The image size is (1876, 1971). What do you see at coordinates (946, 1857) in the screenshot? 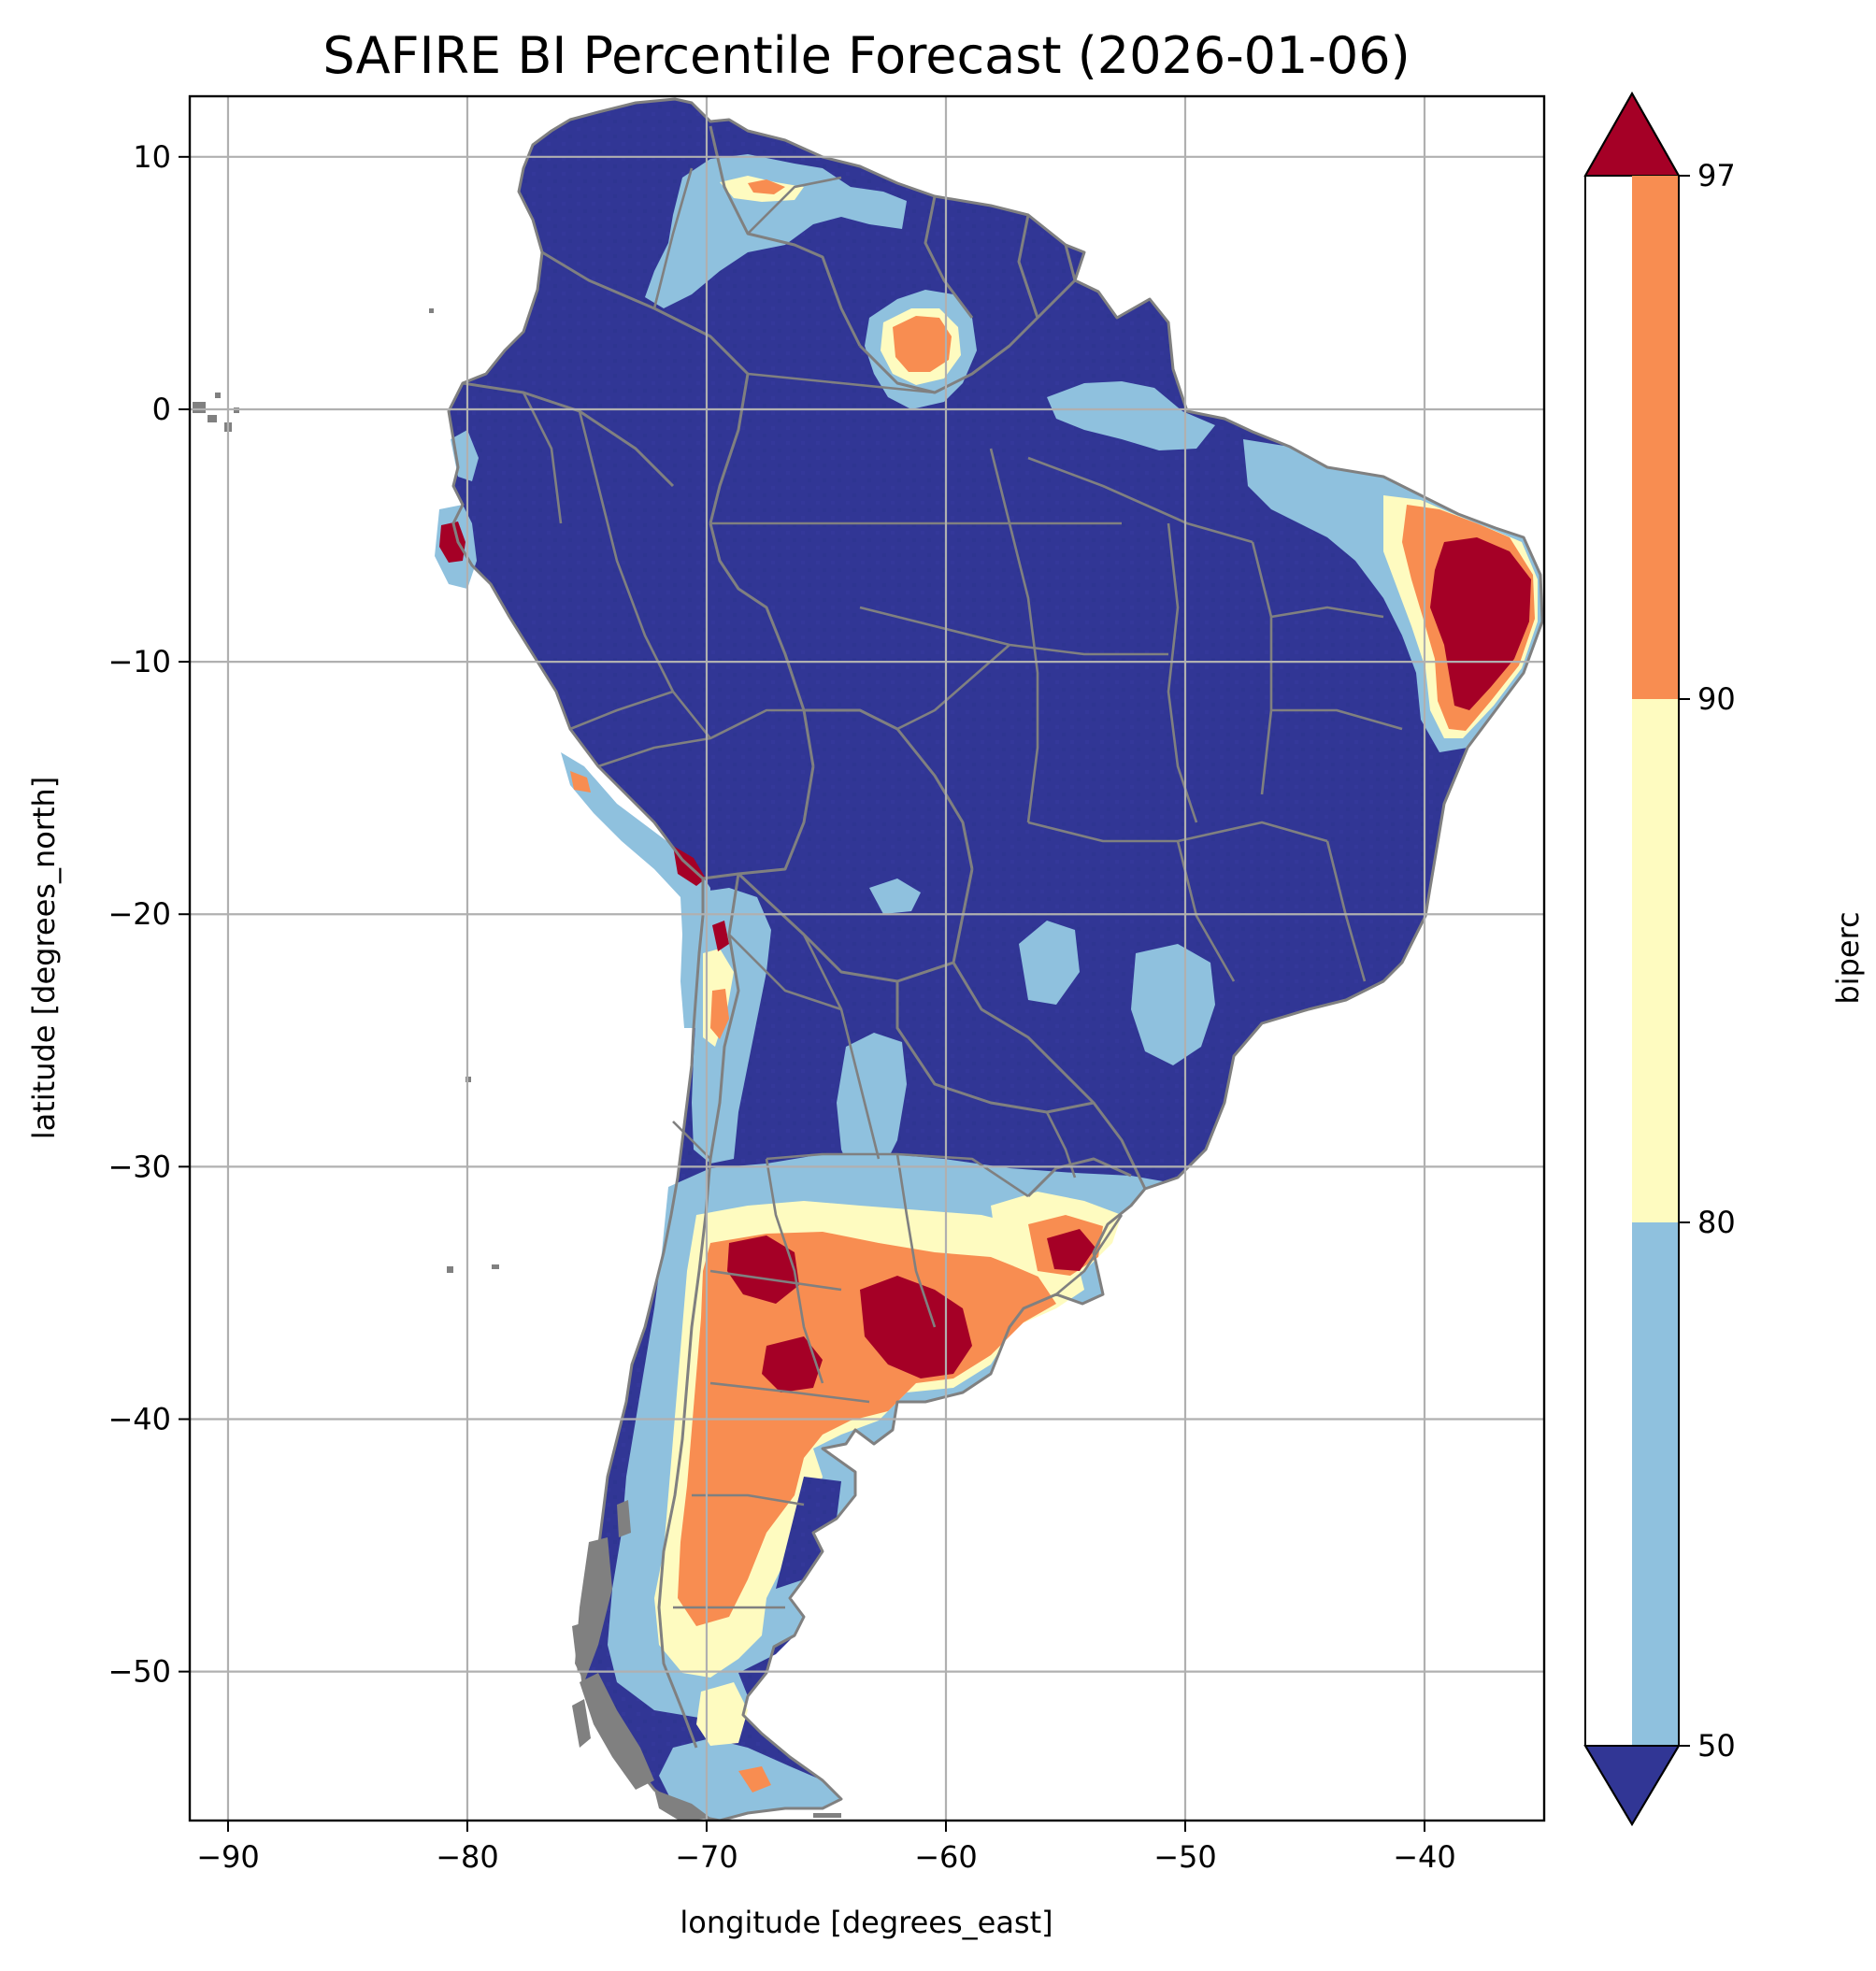
I see `x-tick-label: −60` at bounding box center [946, 1857].